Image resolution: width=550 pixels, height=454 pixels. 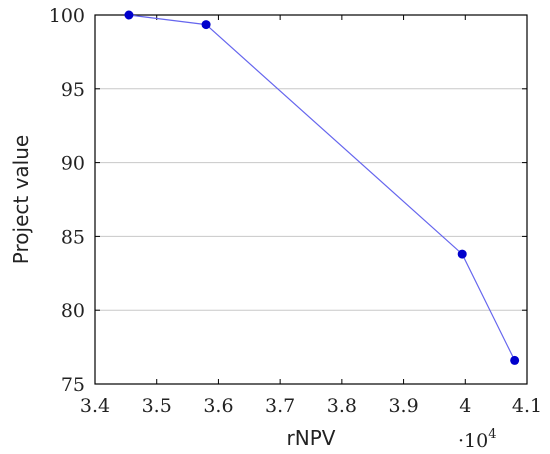 I want to click on y-axis-label: Project value, so click(x=21, y=199).